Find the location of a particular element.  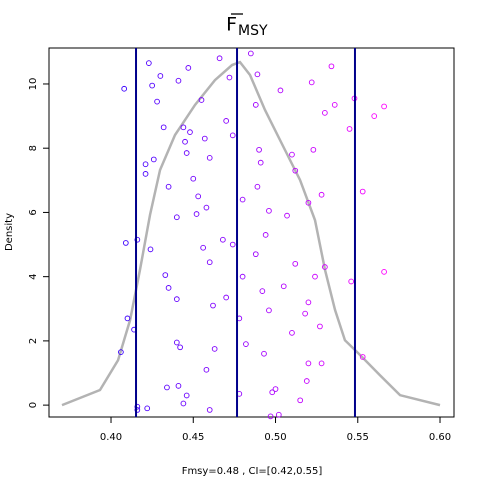

y-tick-label: 10 is located at coordinates (33, 84).